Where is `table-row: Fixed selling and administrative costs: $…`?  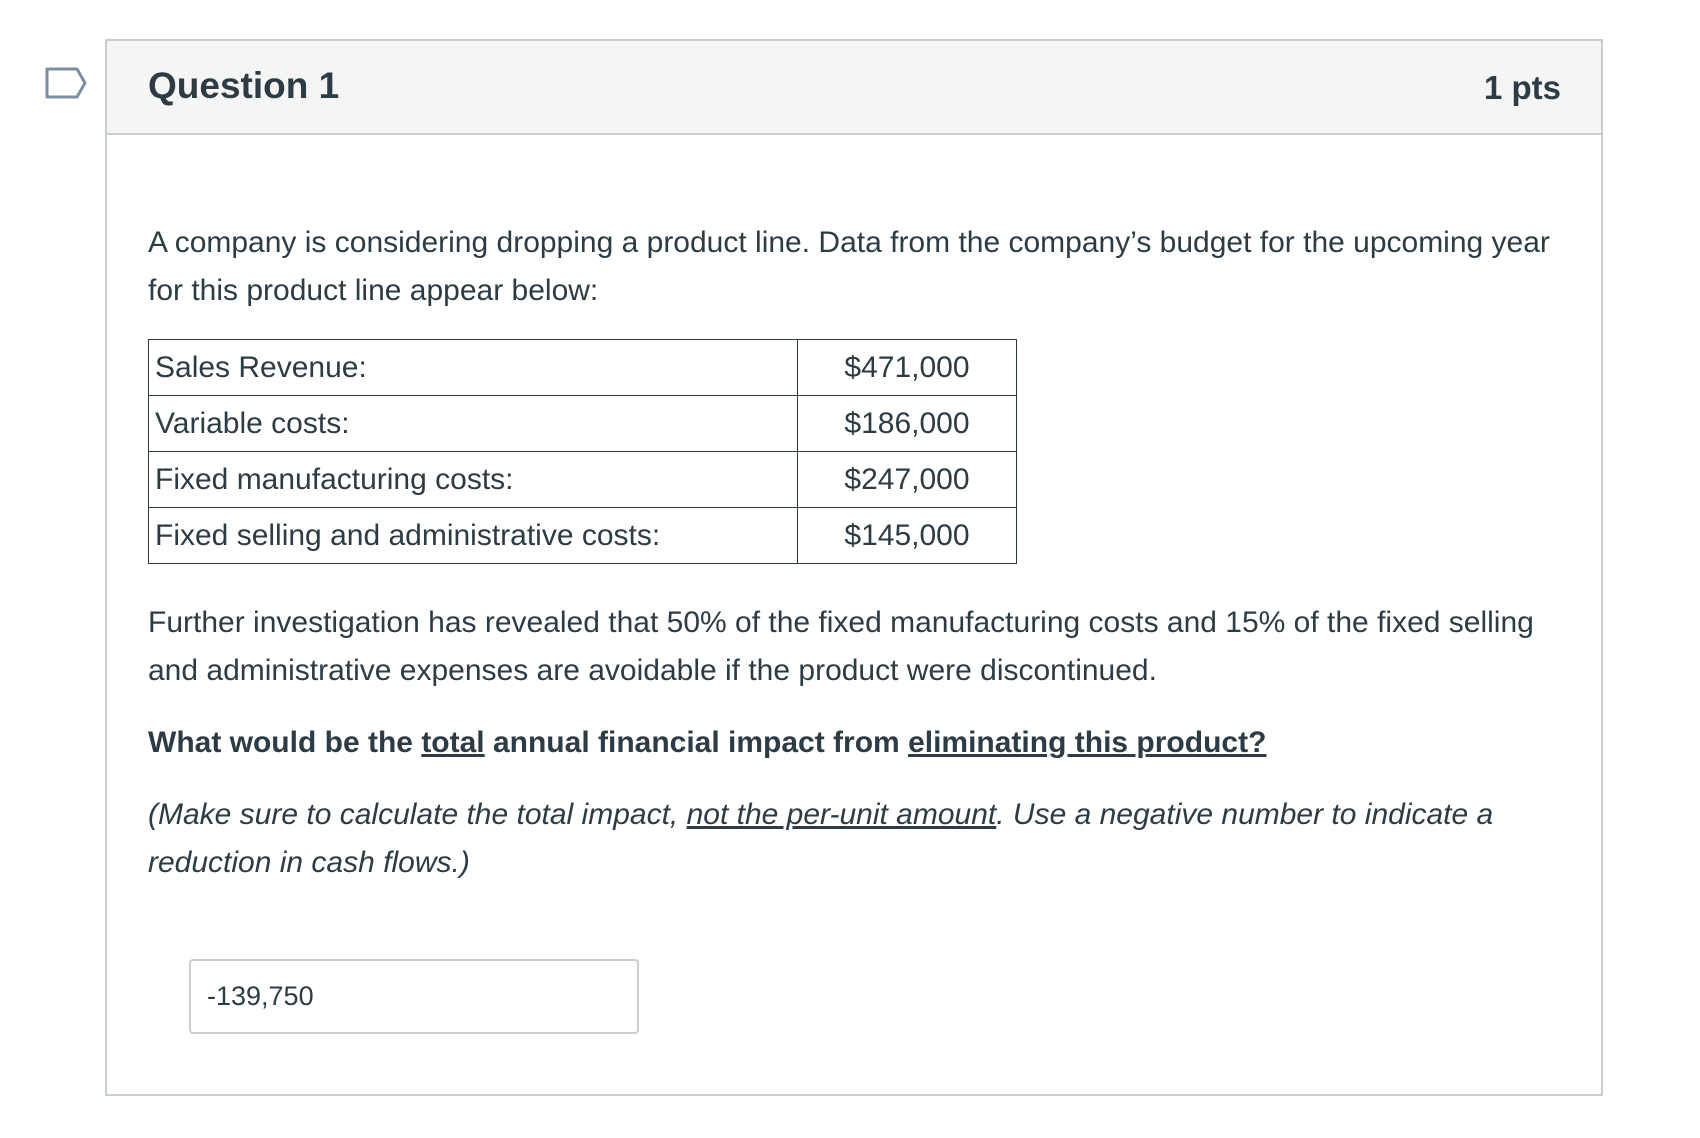
table-row: Fixed selling and administrative costs: $… is located at coordinates (582, 535).